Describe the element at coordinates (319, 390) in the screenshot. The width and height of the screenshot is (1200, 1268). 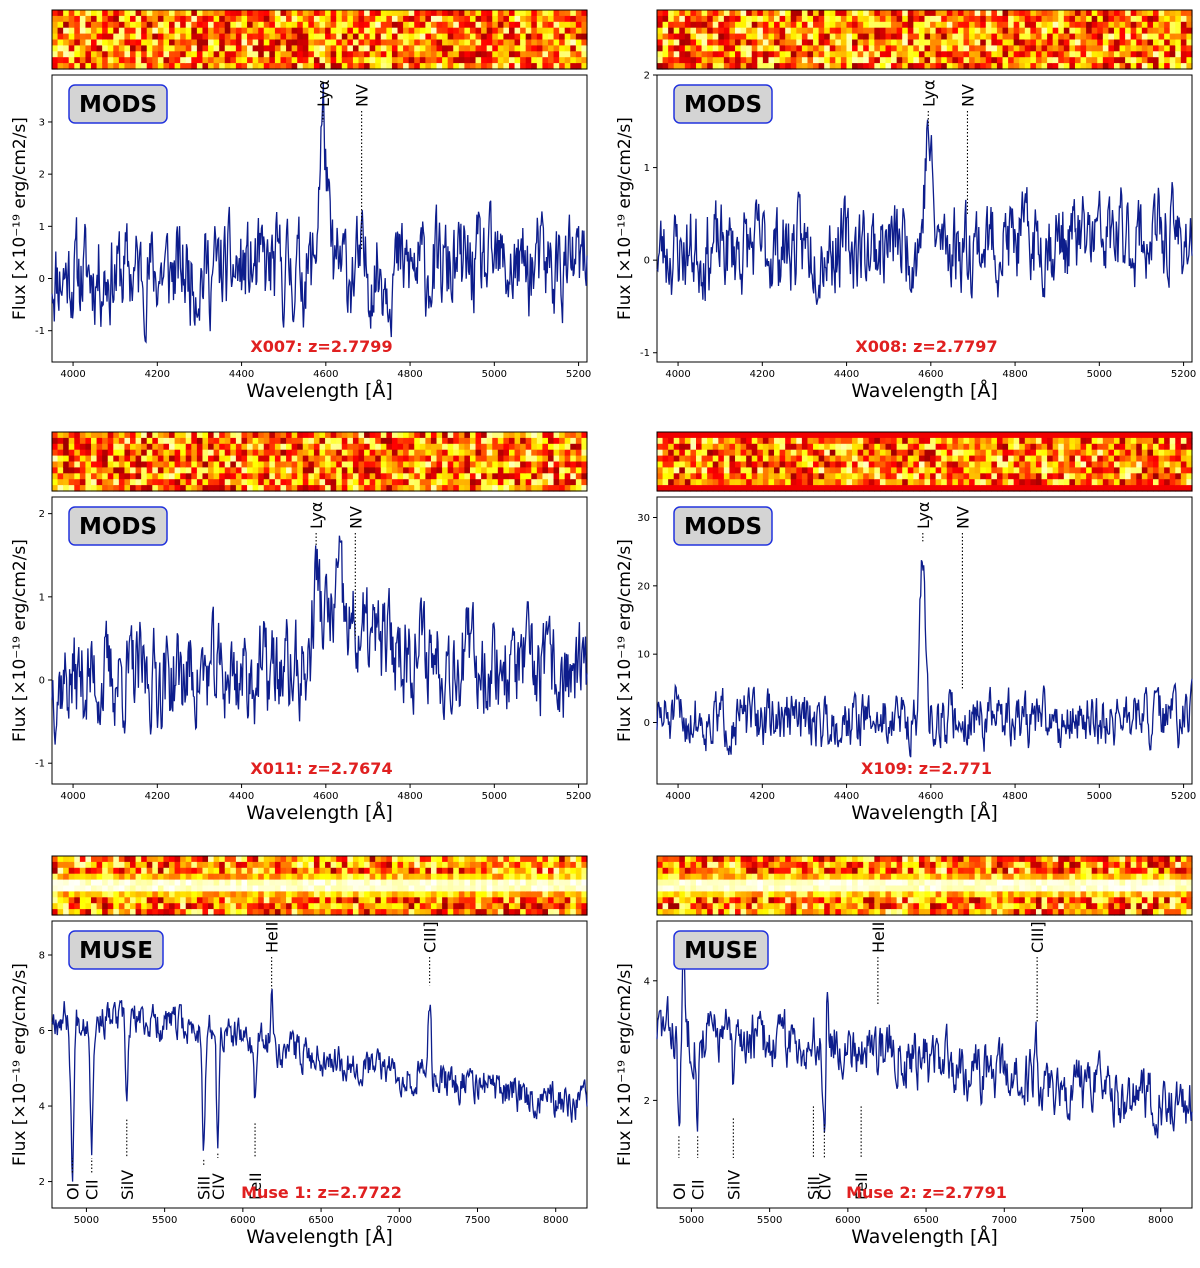
I see `x-axis-label: Wavelength [Å]` at that location.